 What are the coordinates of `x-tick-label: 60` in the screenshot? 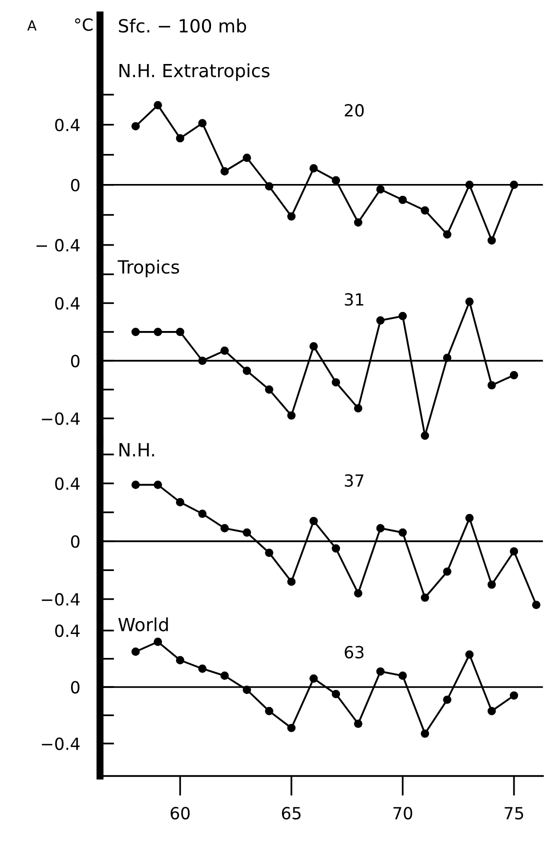 It's located at (180, 813).